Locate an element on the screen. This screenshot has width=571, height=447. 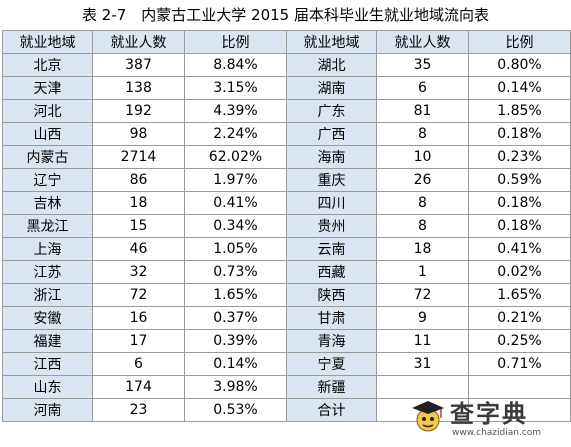
watermark-url: www.chazidian.com is located at coordinates (497, 433).